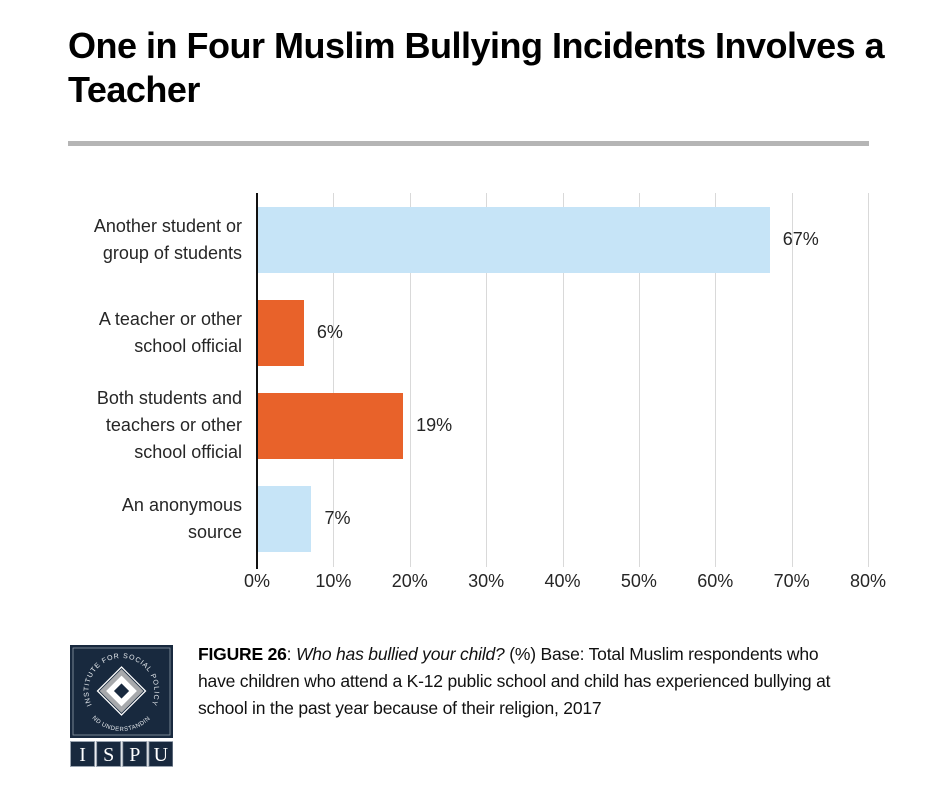  I want to click on figure-number-label: FIGURE 26, so click(242, 654).